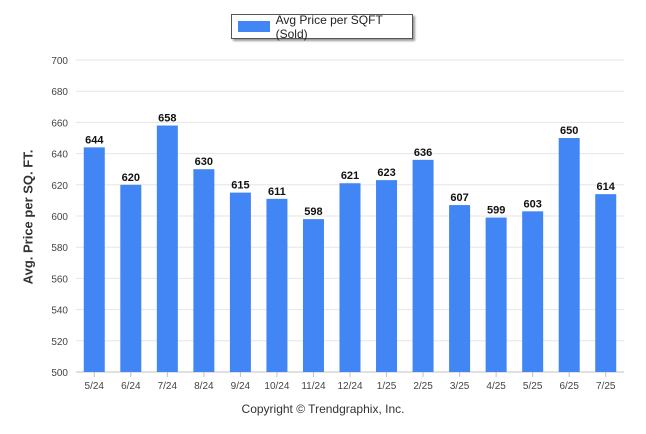 Image resolution: width=646 pixels, height=434 pixels. I want to click on y-tick-label: 540, so click(59, 311).